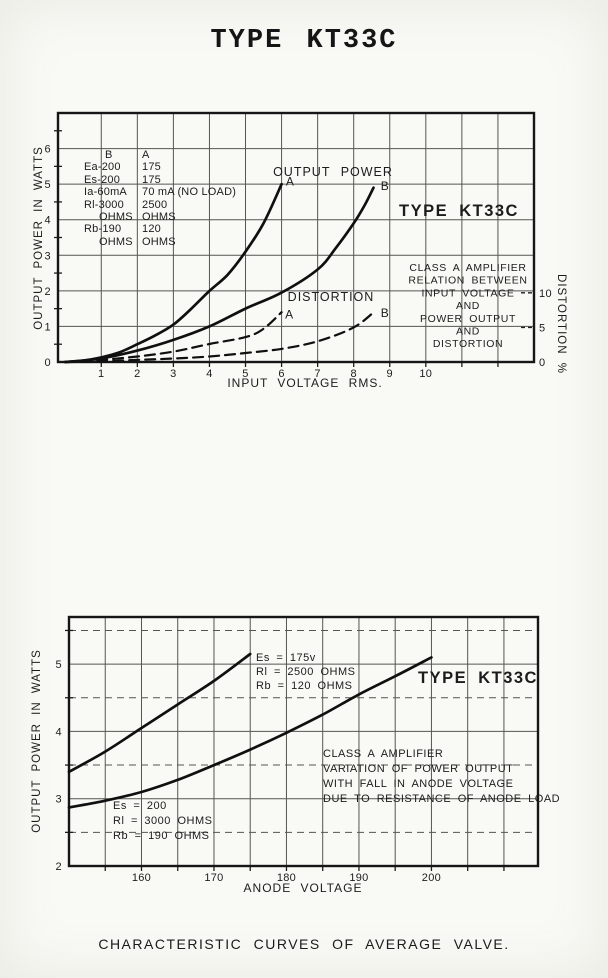 The image size is (608, 978). Describe the element at coordinates (431, 878) in the screenshot. I see `x-tick-label: 200` at that location.